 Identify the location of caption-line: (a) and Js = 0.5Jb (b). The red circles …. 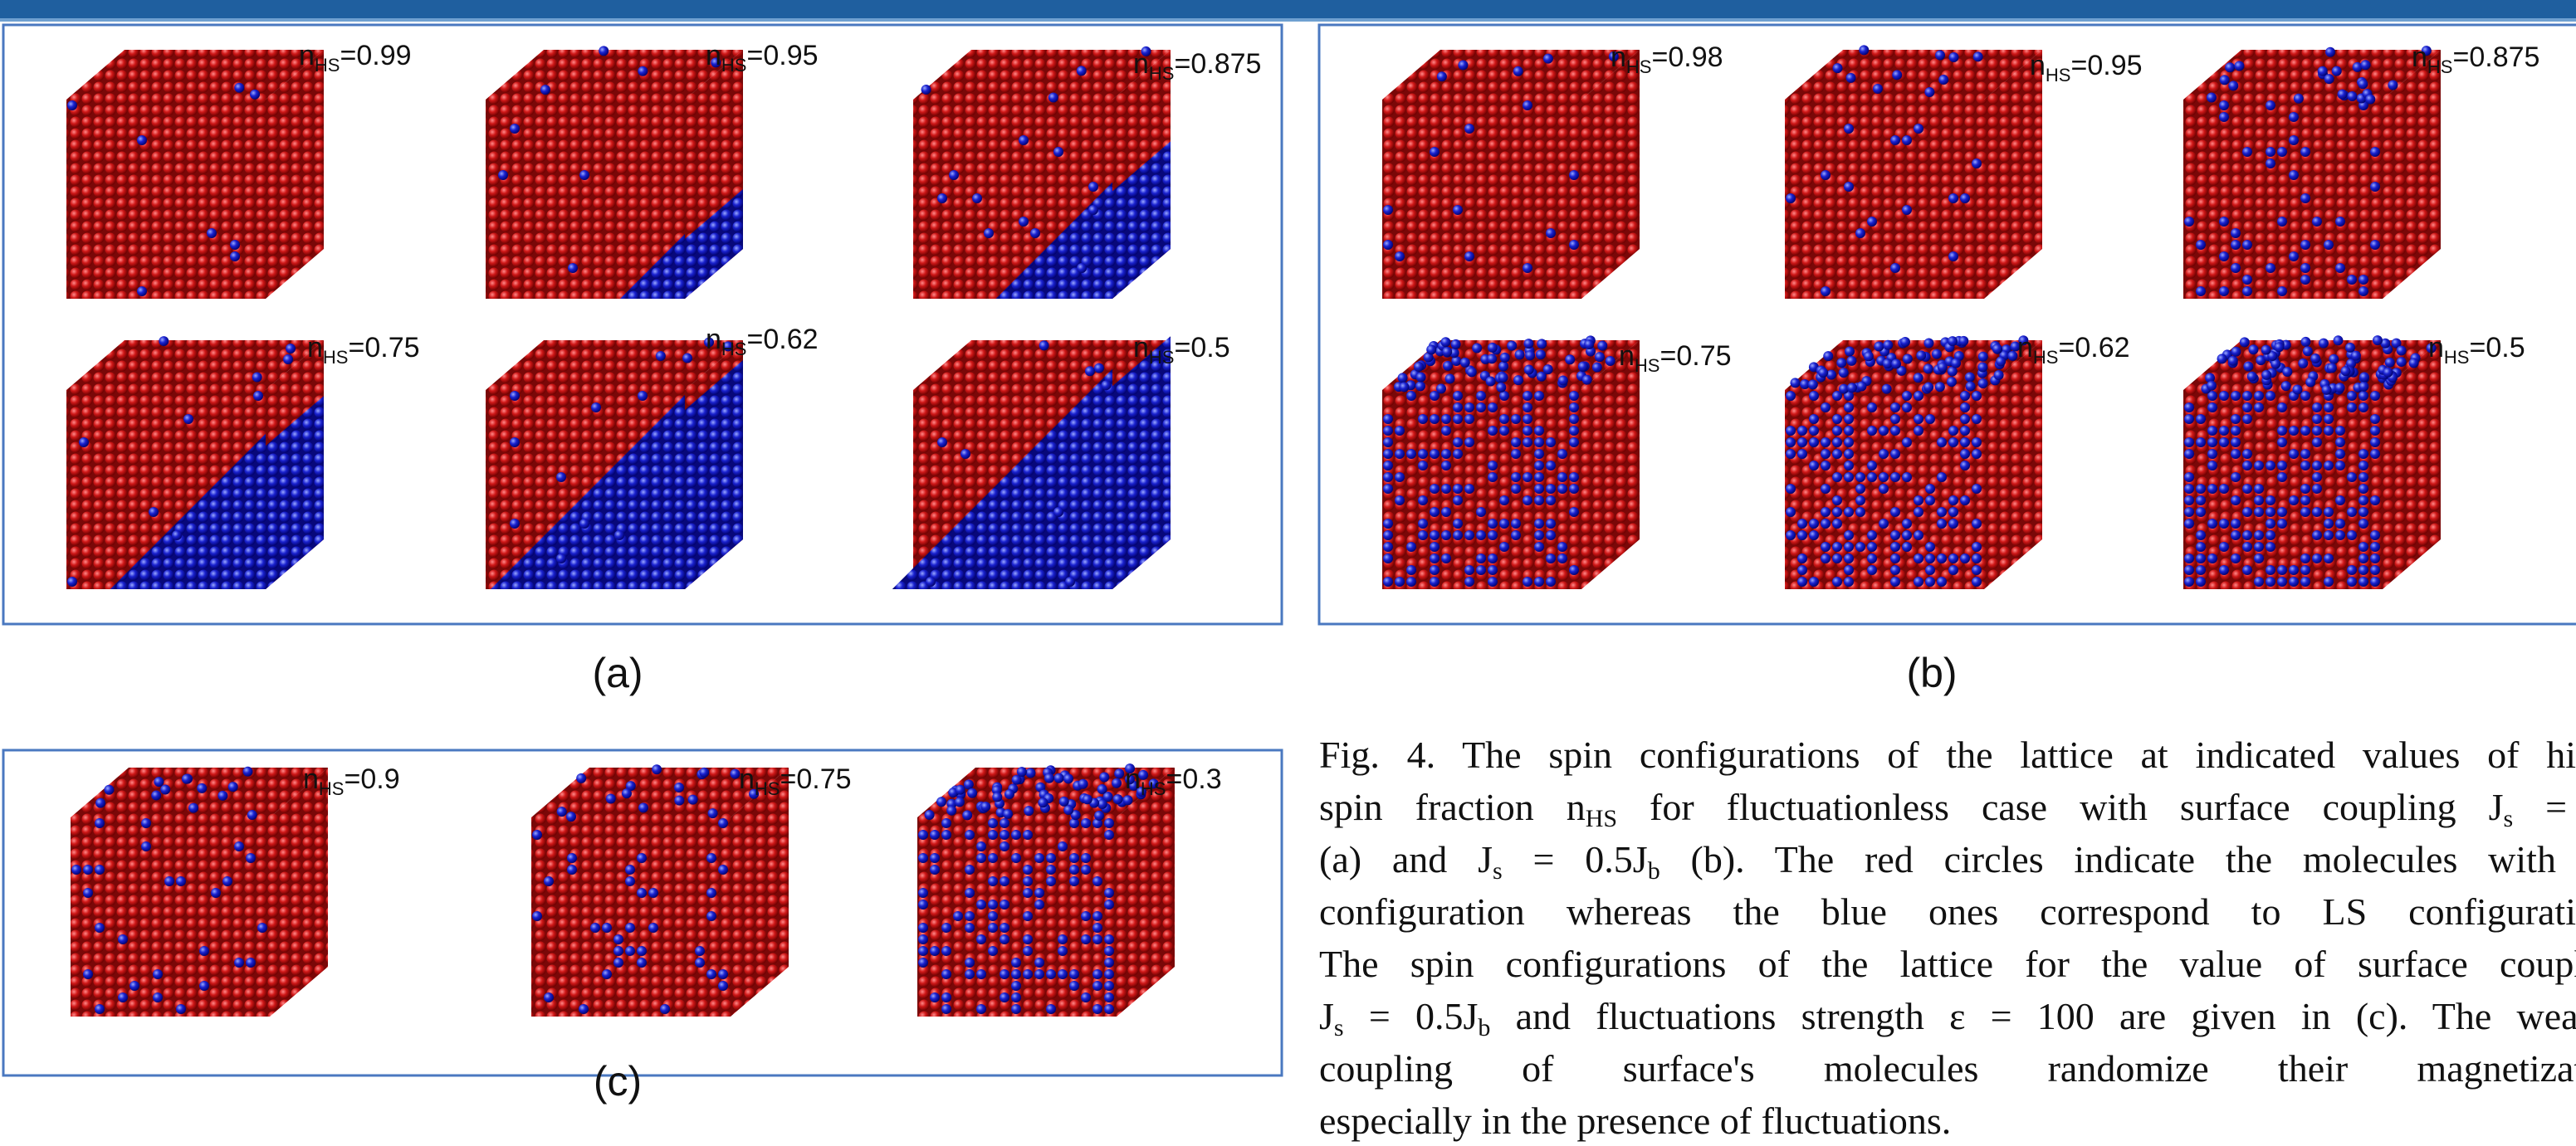
(1947, 859).